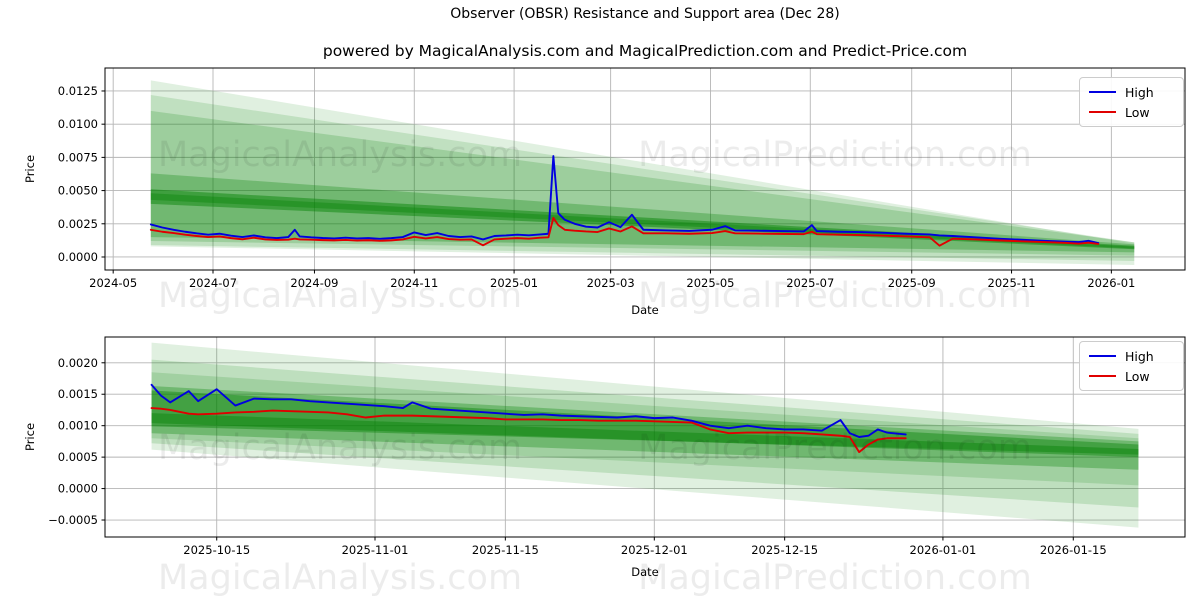 This screenshot has height=600, width=1200. Describe the element at coordinates (78, 124) in the screenshot. I see `y-tick-label: 0.0100` at that location.